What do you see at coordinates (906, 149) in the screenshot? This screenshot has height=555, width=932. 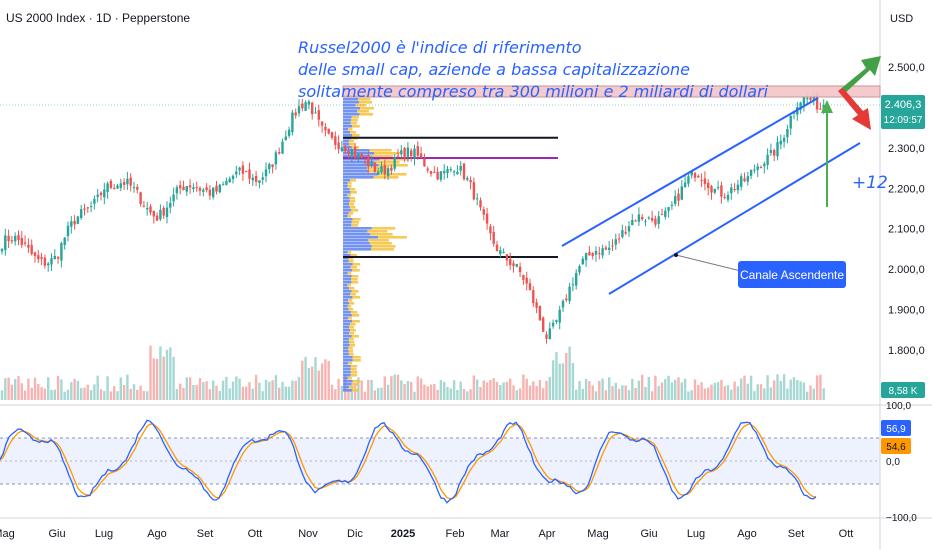 I see `price-tick-2: 2.300,0` at bounding box center [906, 149].